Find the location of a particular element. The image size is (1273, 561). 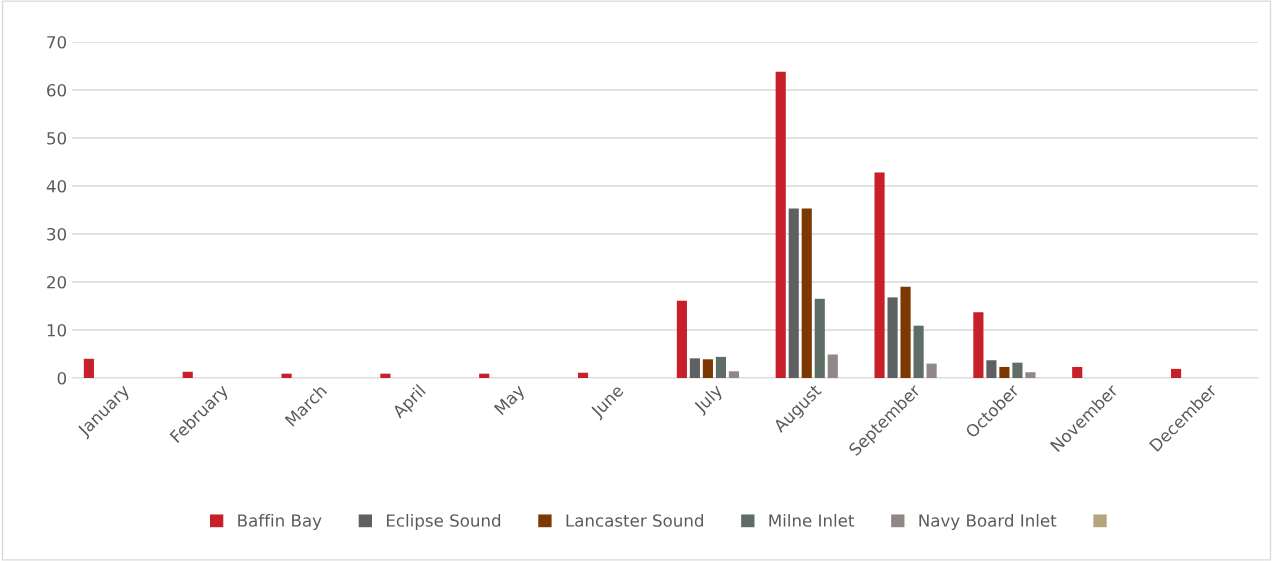

y-tick-label: 30 is located at coordinates (57, 234).